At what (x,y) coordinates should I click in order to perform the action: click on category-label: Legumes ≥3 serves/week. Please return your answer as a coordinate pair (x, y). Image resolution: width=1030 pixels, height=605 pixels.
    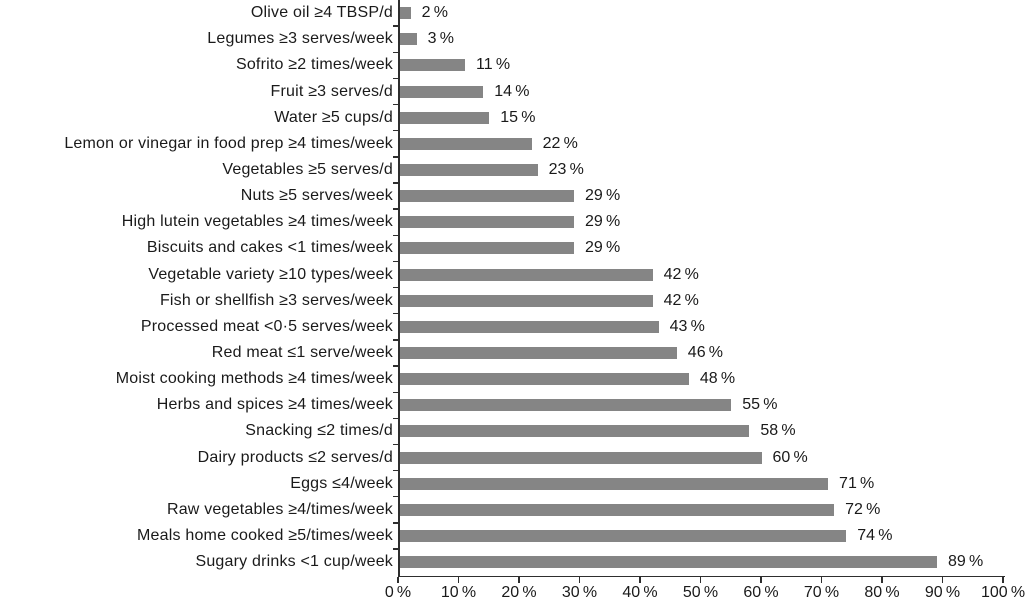
    Looking at the image, I should click on (300, 39).